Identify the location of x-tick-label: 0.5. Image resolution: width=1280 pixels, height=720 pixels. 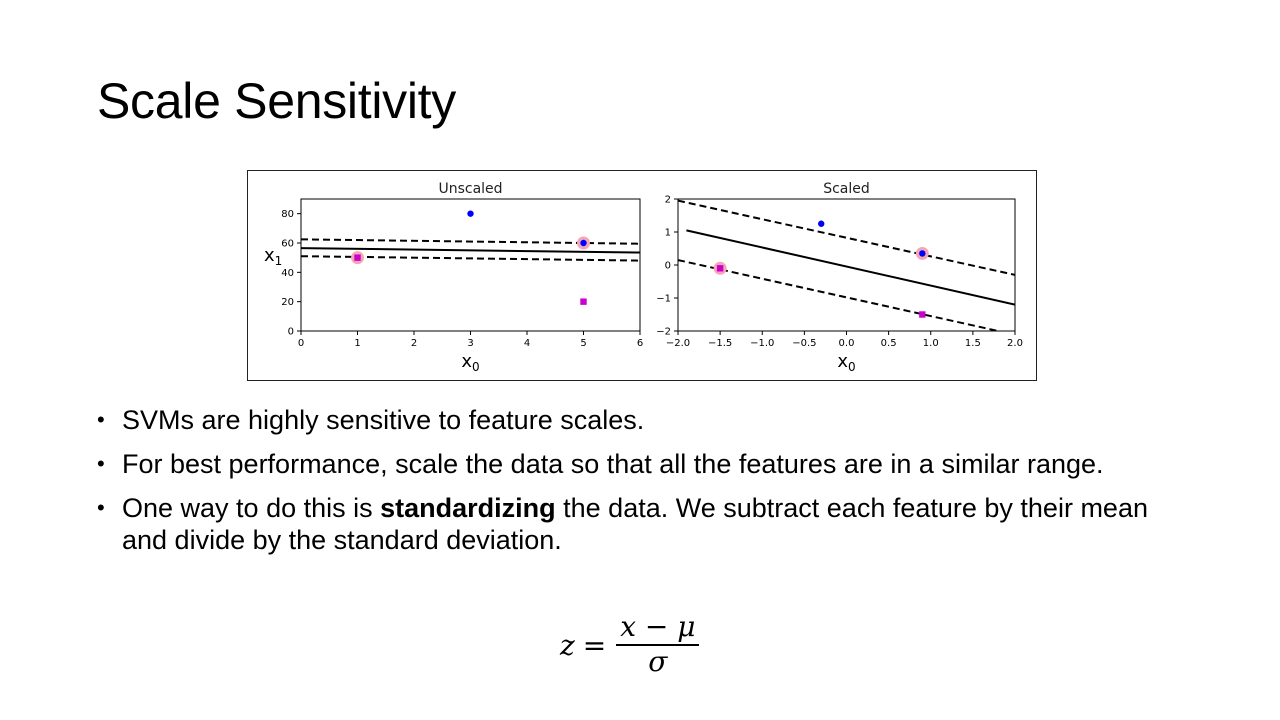
(889, 343).